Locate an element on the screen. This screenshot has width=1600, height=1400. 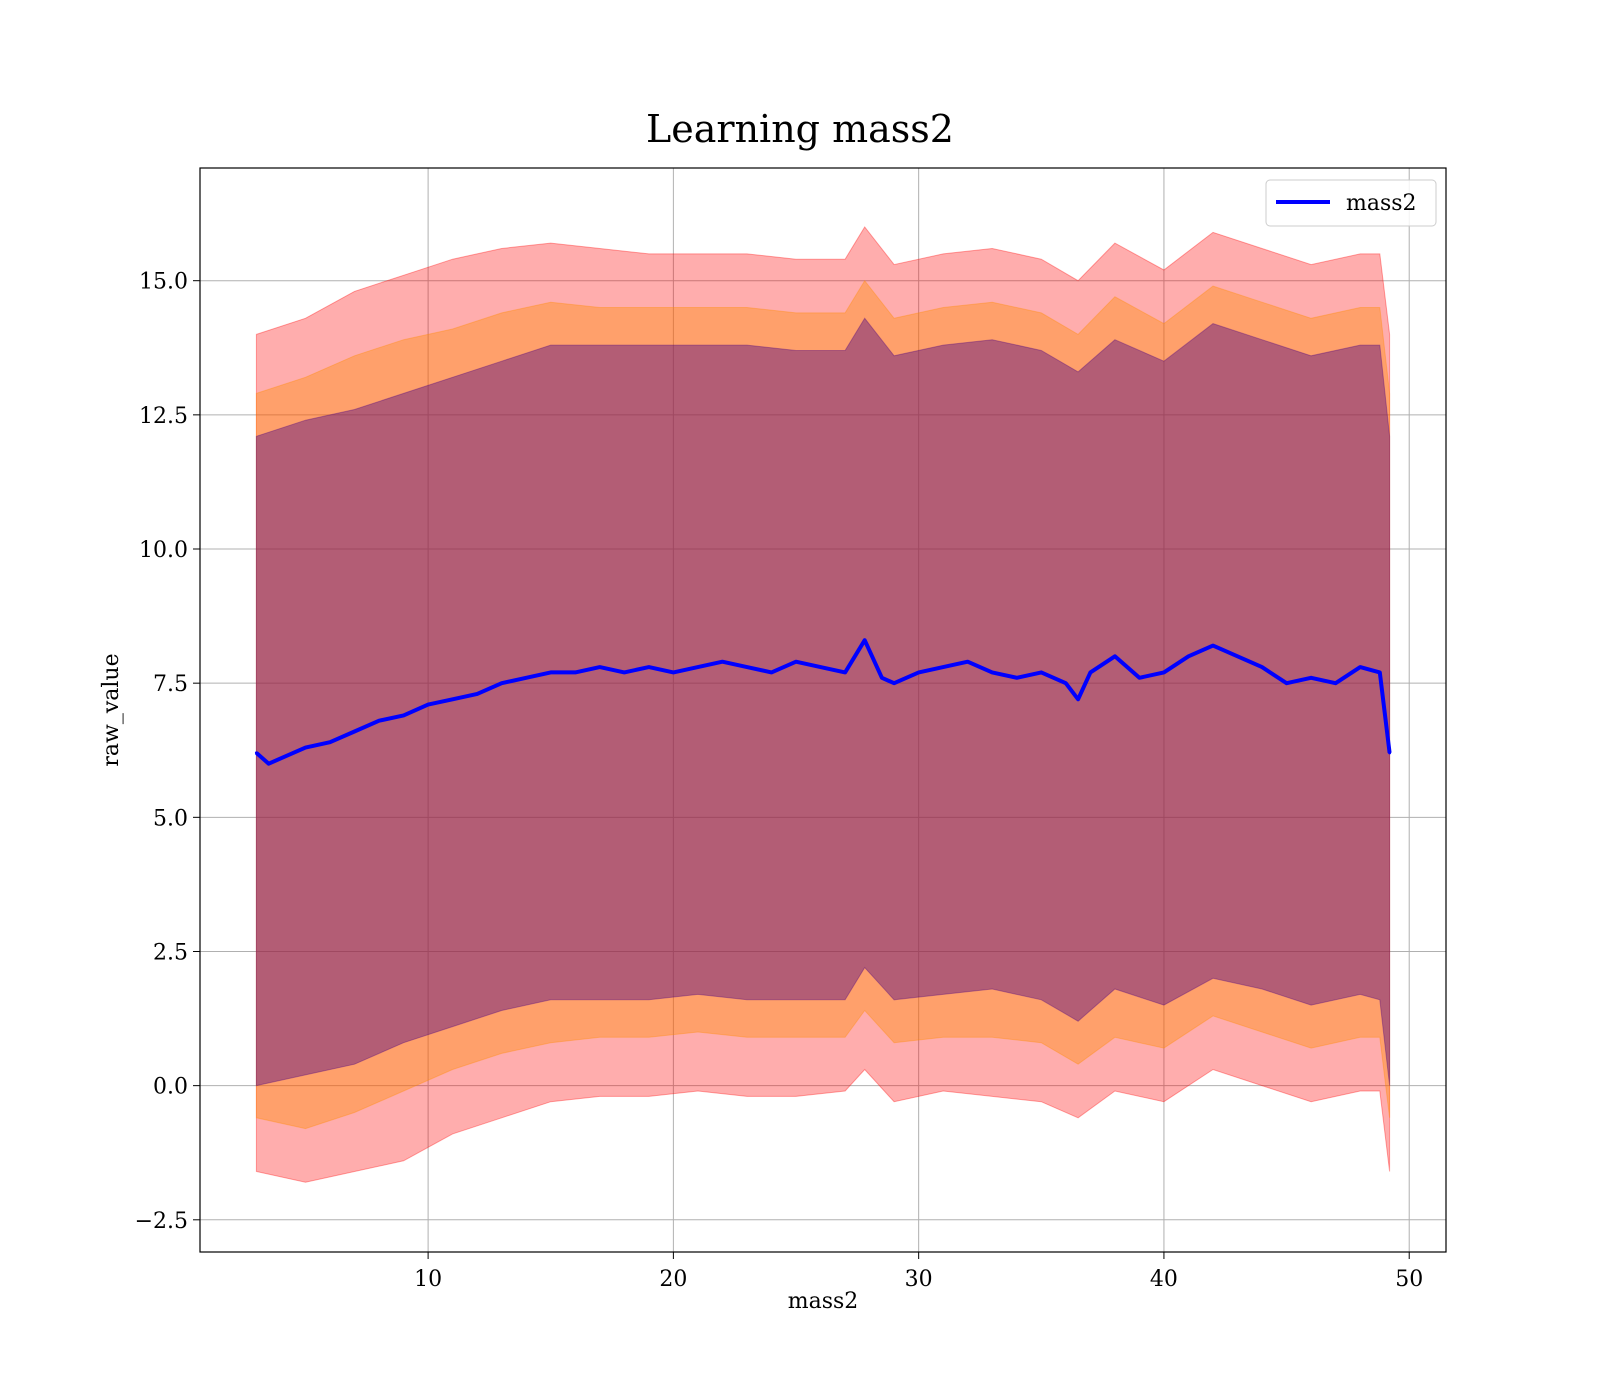
x-tick-label: 40 is located at coordinates (1164, 1279).